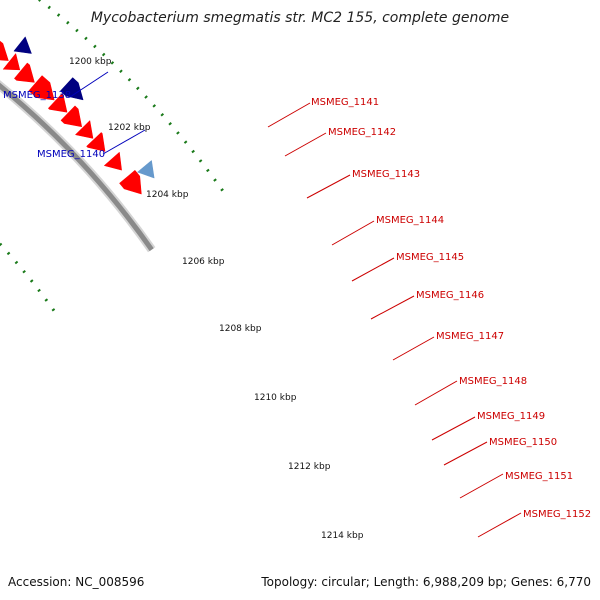 The height and width of the screenshot is (600, 600). Describe the element at coordinates (342, 536) in the screenshot. I see `kbp-label: 1214 kbp` at that location.